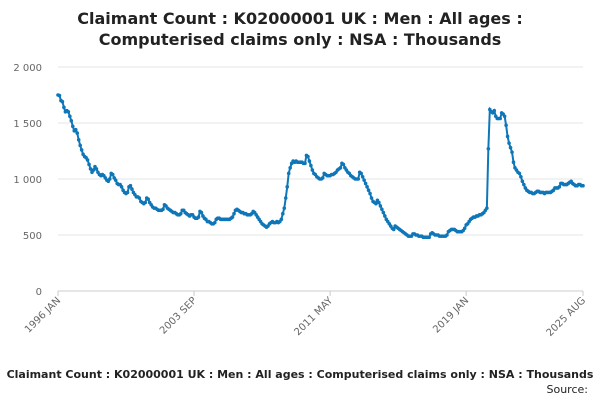 This screenshot has width=600, height=404. I want to click on x-tick-label: 2019 JAN, so click(451, 315).